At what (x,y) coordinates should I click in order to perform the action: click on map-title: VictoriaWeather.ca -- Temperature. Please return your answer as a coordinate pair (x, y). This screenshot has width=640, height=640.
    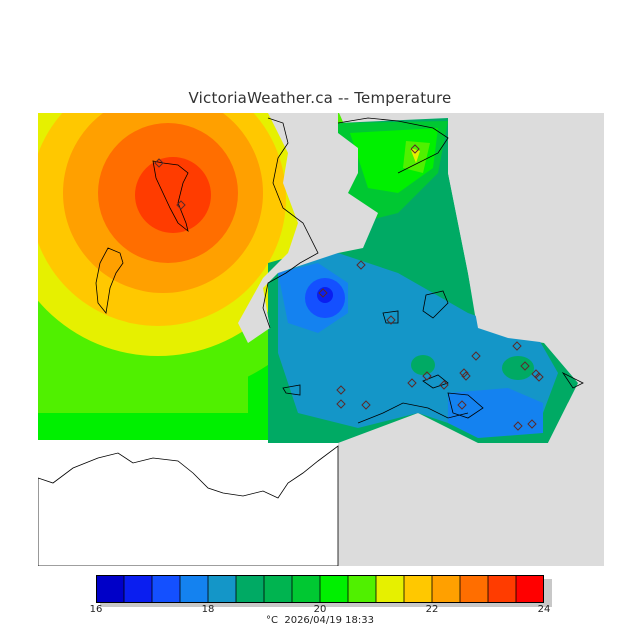
    Looking at the image, I should click on (320, 98).